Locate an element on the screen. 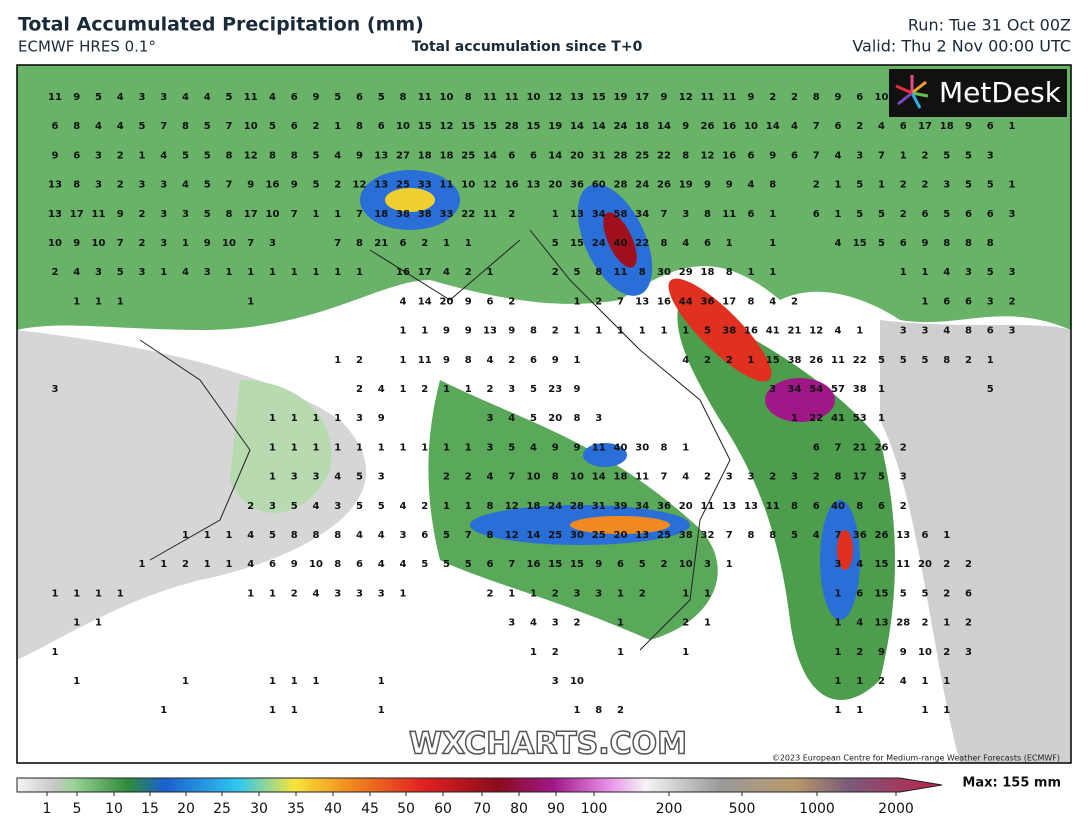 This screenshot has width=1088, height=839. grid-value: 19 is located at coordinates (621, 97).